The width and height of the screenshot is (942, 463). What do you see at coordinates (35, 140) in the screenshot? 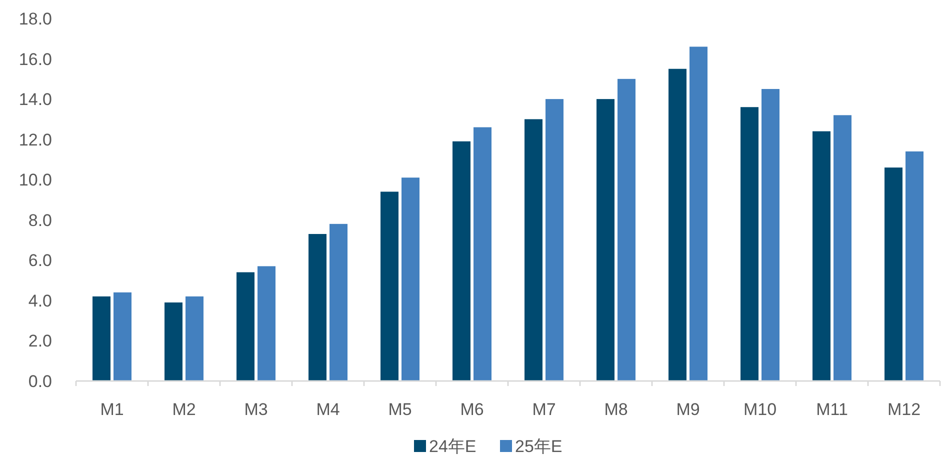
I see `y-tick-label: 12.0` at bounding box center [35, 140].